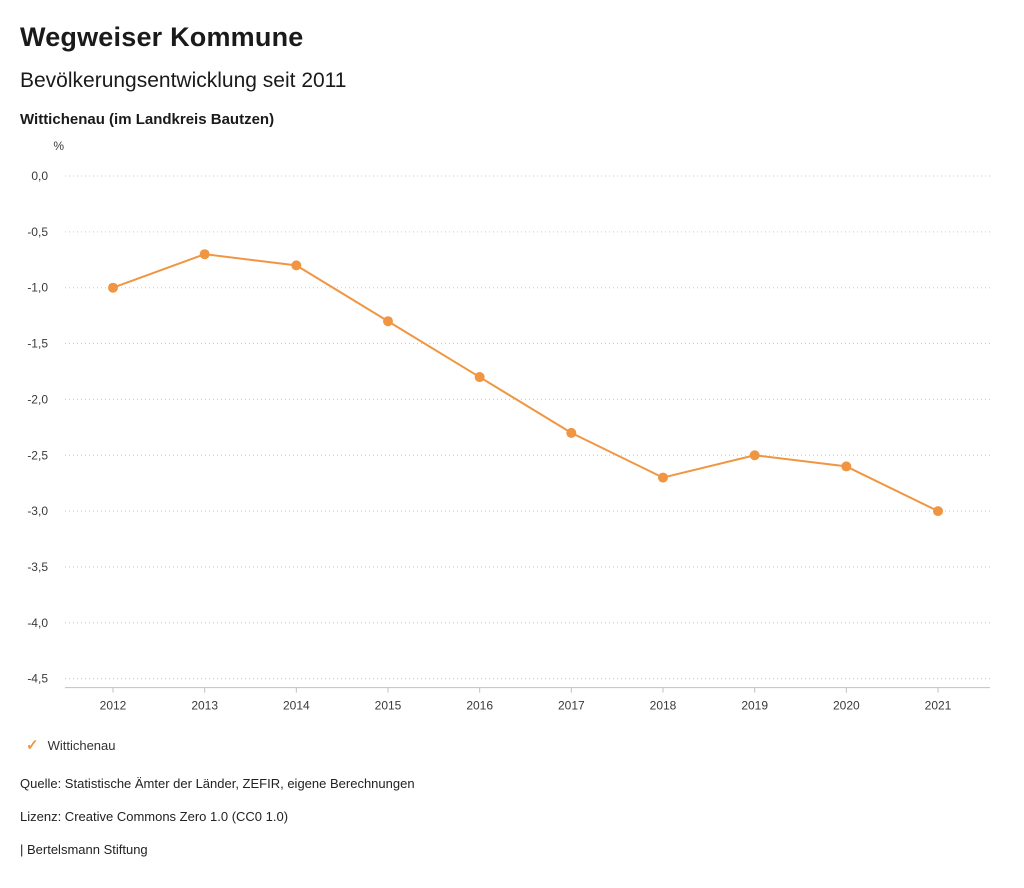 This screenshot has width=1024, height=888. I want to click on region-label: Wittichenau (im Landkreis Bautzen), so click(147, 119).